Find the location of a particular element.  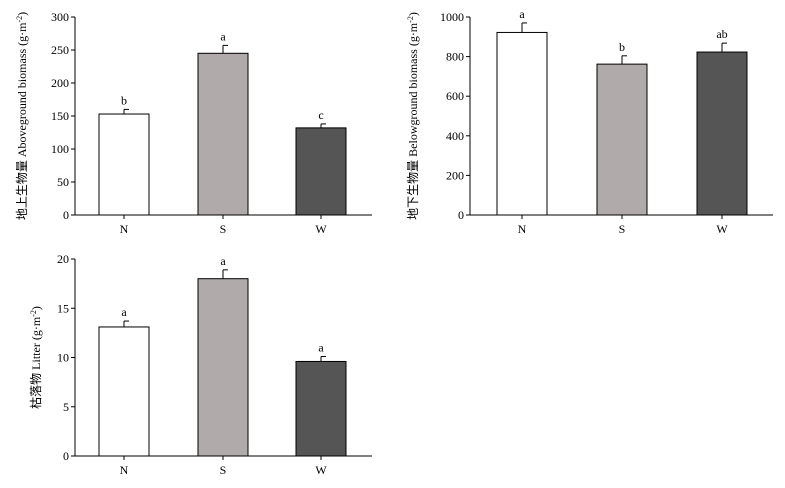

y-tick-label: 1000 is located at coordinates (452, 17).